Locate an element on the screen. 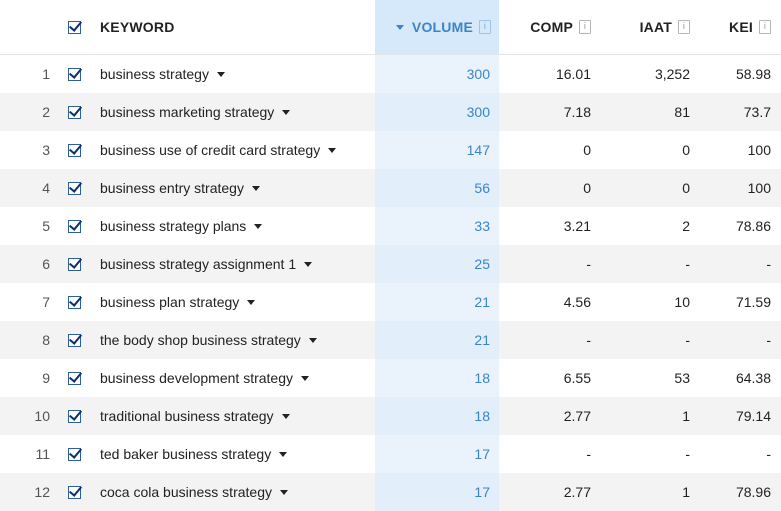 This screenshot has height=511, width=781. keyword-text: traditional business strategy is located at coordinates (187, 416).